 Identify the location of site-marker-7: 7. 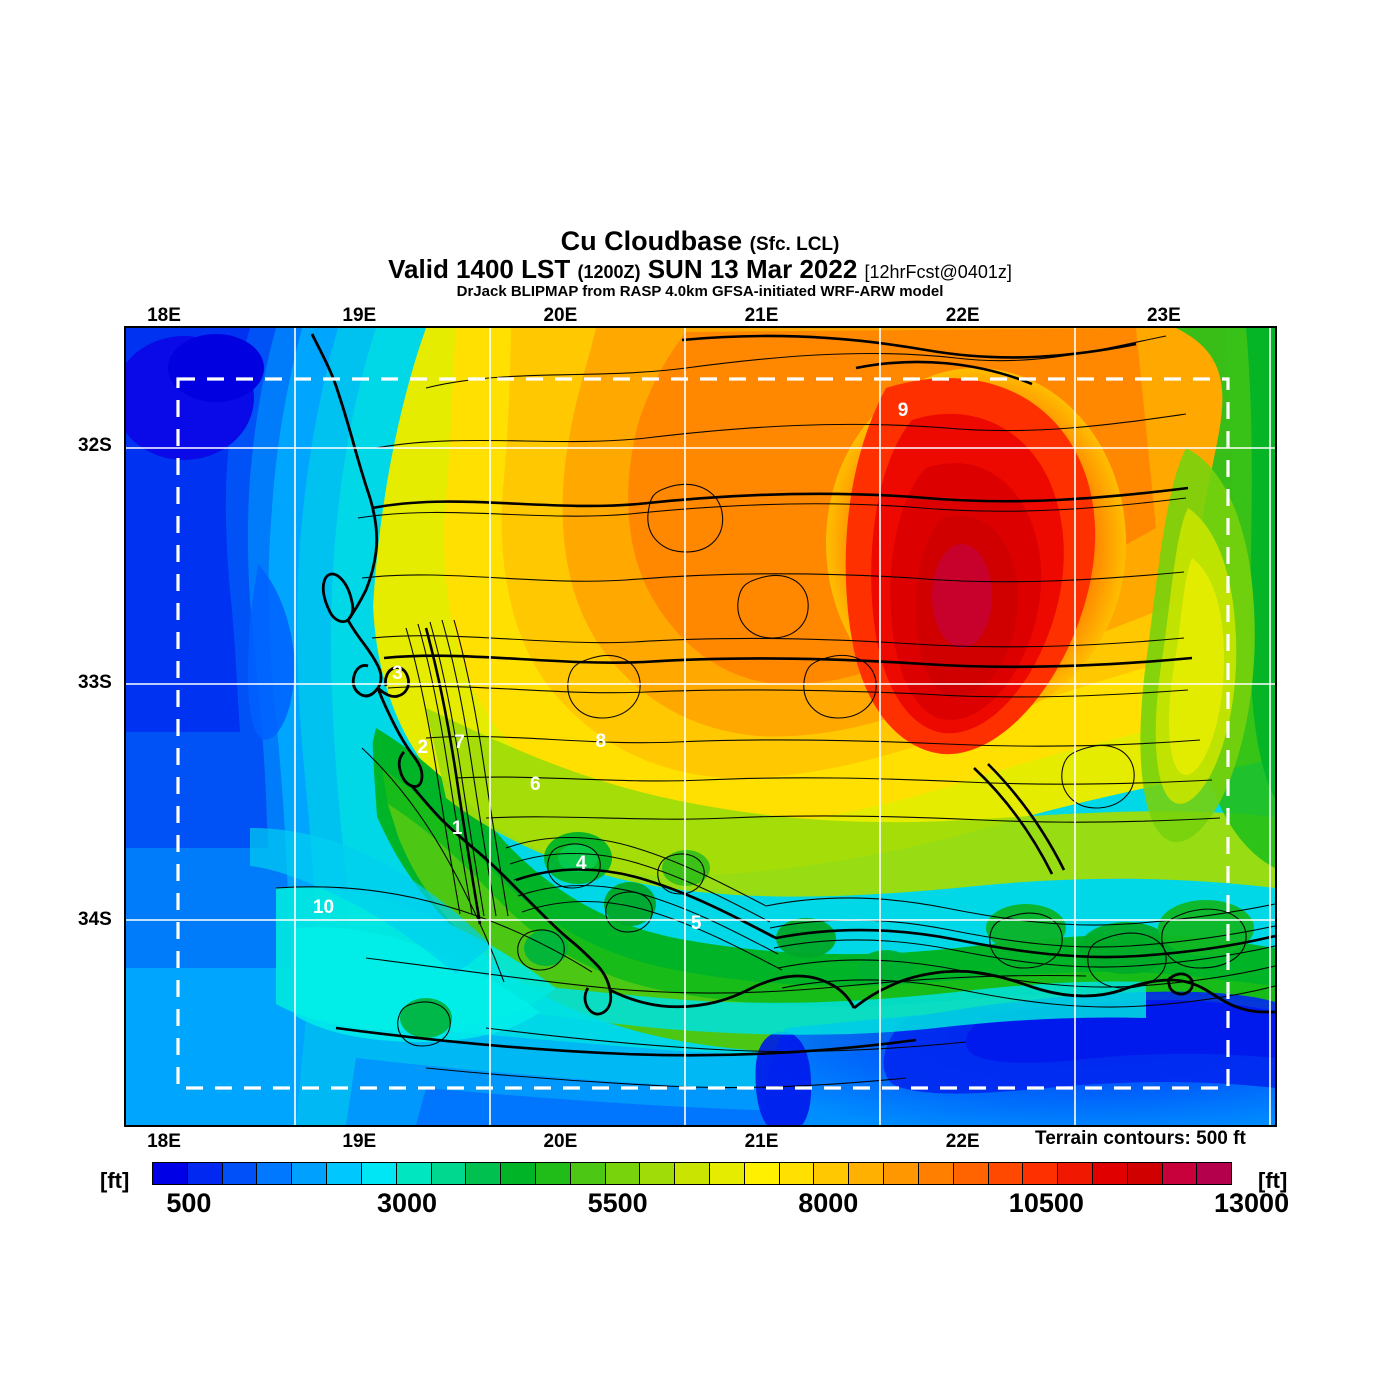
(459, 743).